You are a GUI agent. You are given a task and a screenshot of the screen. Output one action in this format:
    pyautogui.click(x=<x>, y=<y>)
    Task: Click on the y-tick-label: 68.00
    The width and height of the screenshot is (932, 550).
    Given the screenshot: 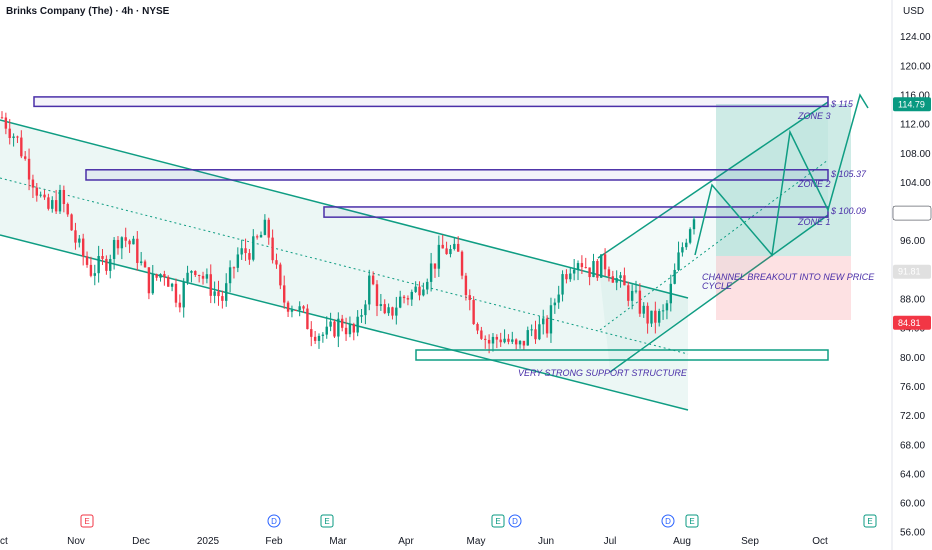 What is the action you would take?
    pyautogui.click(x=912, y=445)
    